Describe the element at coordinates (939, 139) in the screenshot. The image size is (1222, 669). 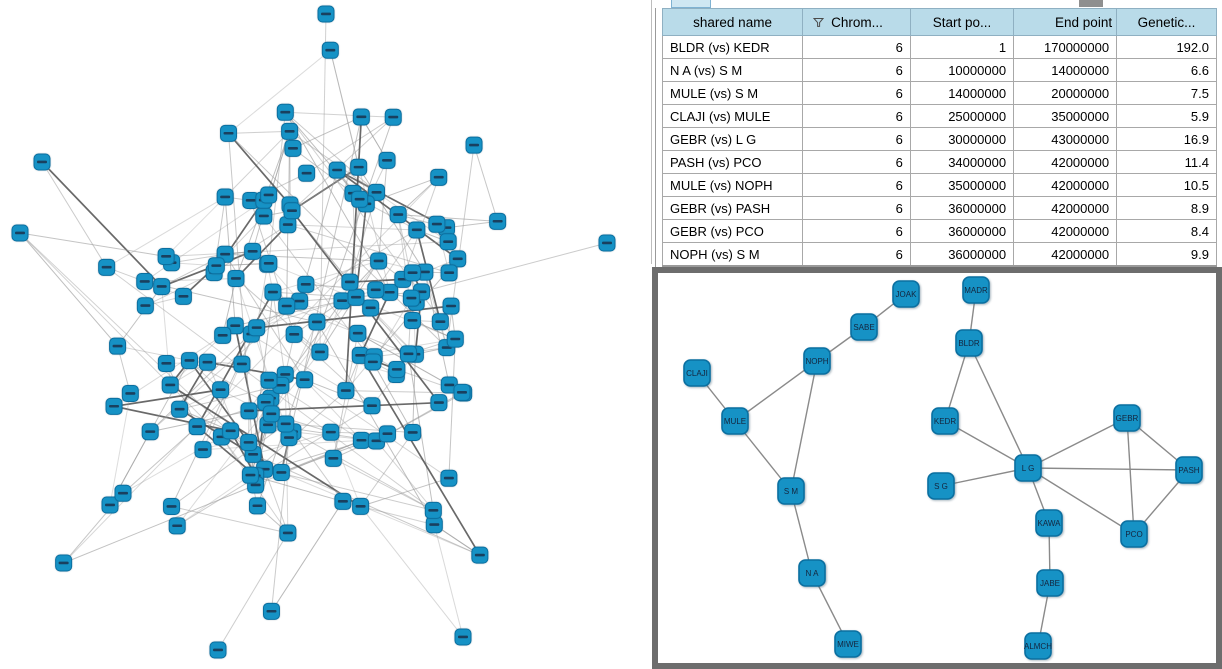
I see `table-row: GEBR (vs) L G 6 30000000 43000000 16.9` at that location.